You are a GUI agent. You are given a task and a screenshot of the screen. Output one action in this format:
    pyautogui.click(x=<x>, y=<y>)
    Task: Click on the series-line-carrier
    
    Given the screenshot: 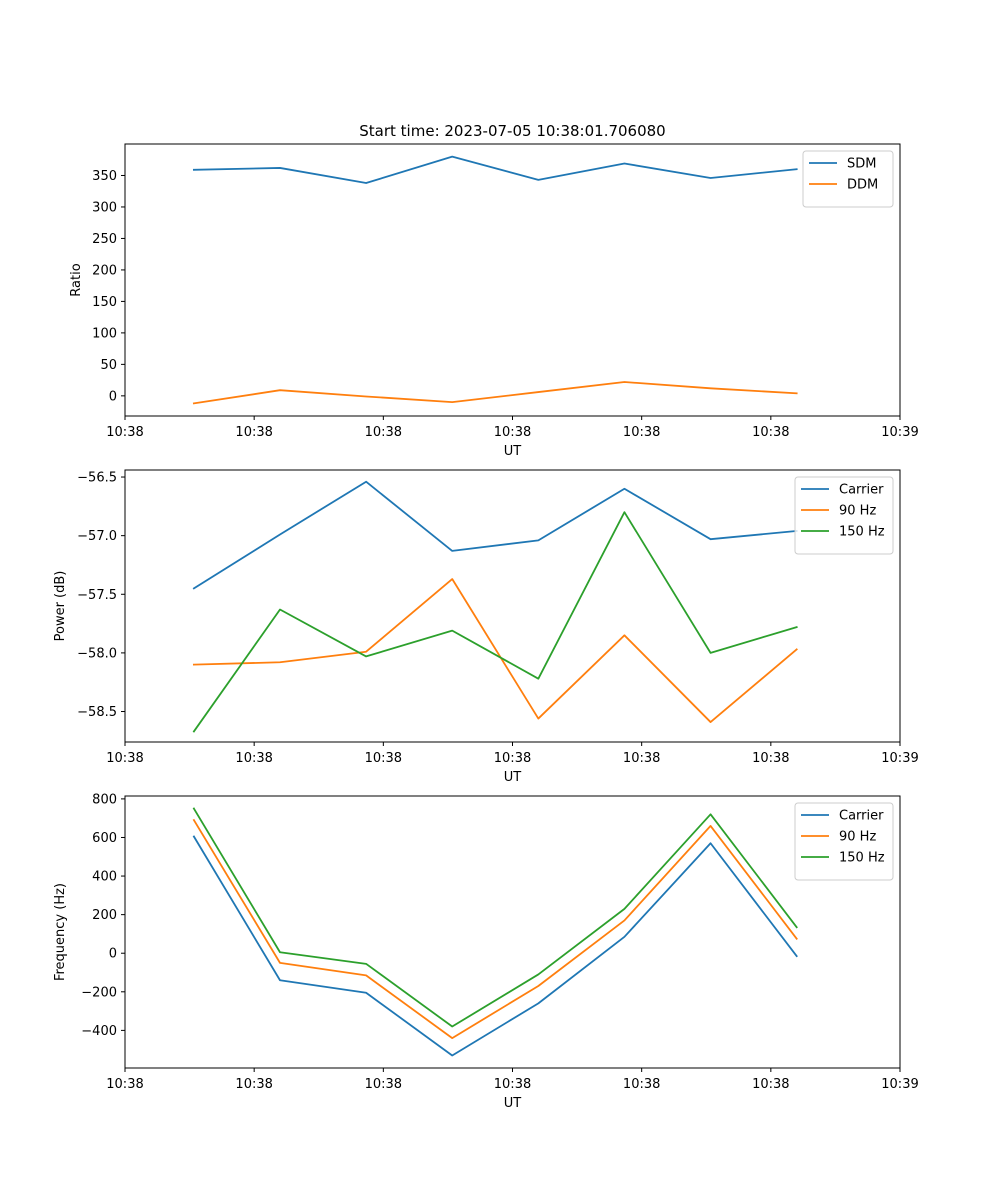 What is the action you would take?
    pyautogui.click(x=495, y=535)
    